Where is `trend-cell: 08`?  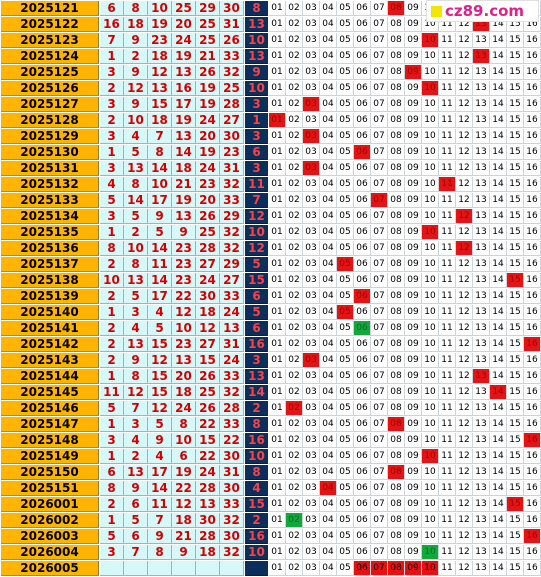
trend-cell: 08 is located at coordinates (396, 104).